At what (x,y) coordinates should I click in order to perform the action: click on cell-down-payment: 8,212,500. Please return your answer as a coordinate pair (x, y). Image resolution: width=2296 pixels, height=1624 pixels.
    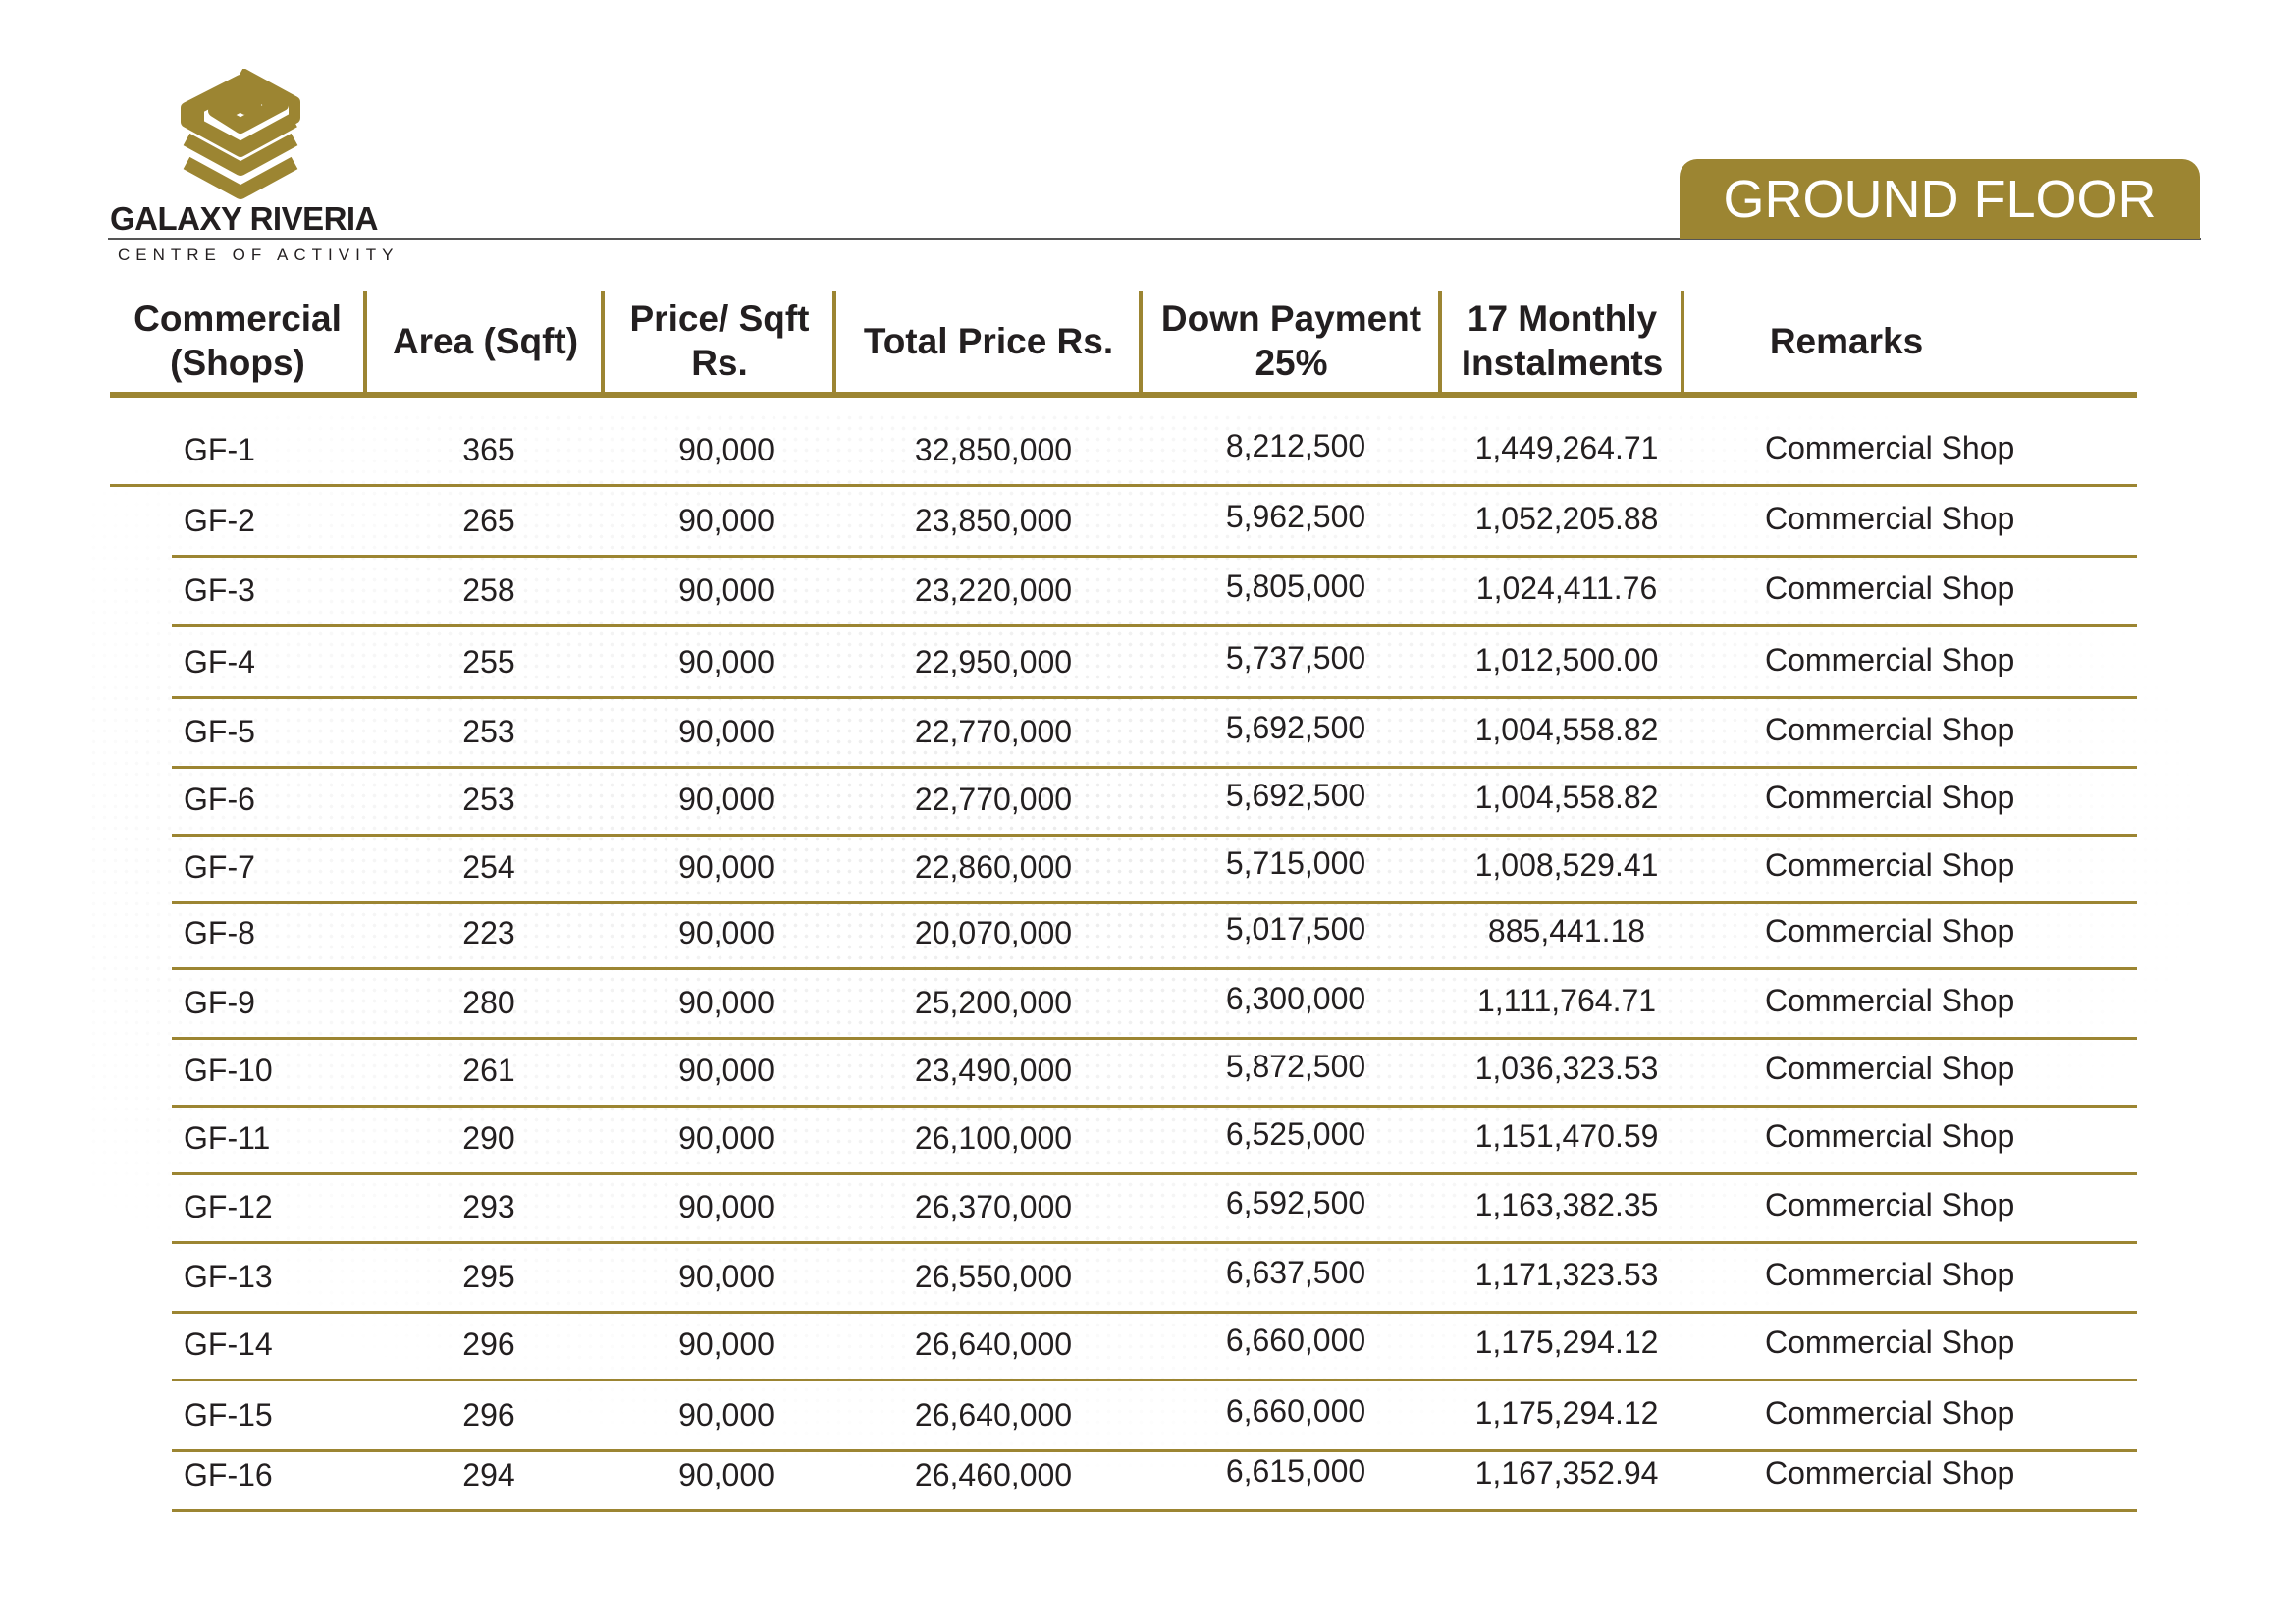
    Looking at the image, I should click on (1296, 445).